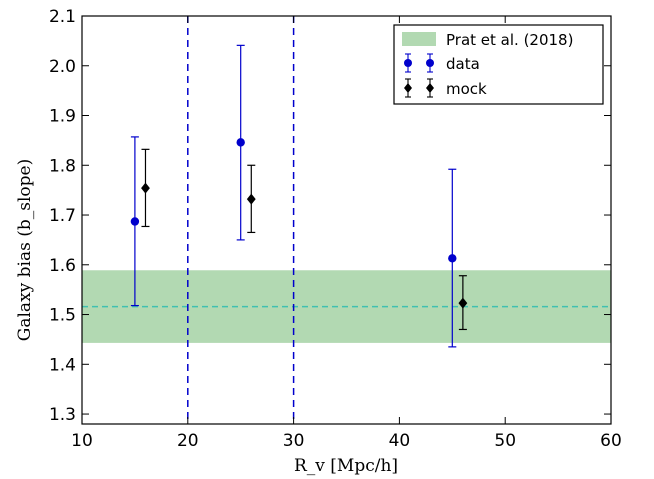  I want to click on legend: Prat et al. (2018) data mock, so click(498, 64).